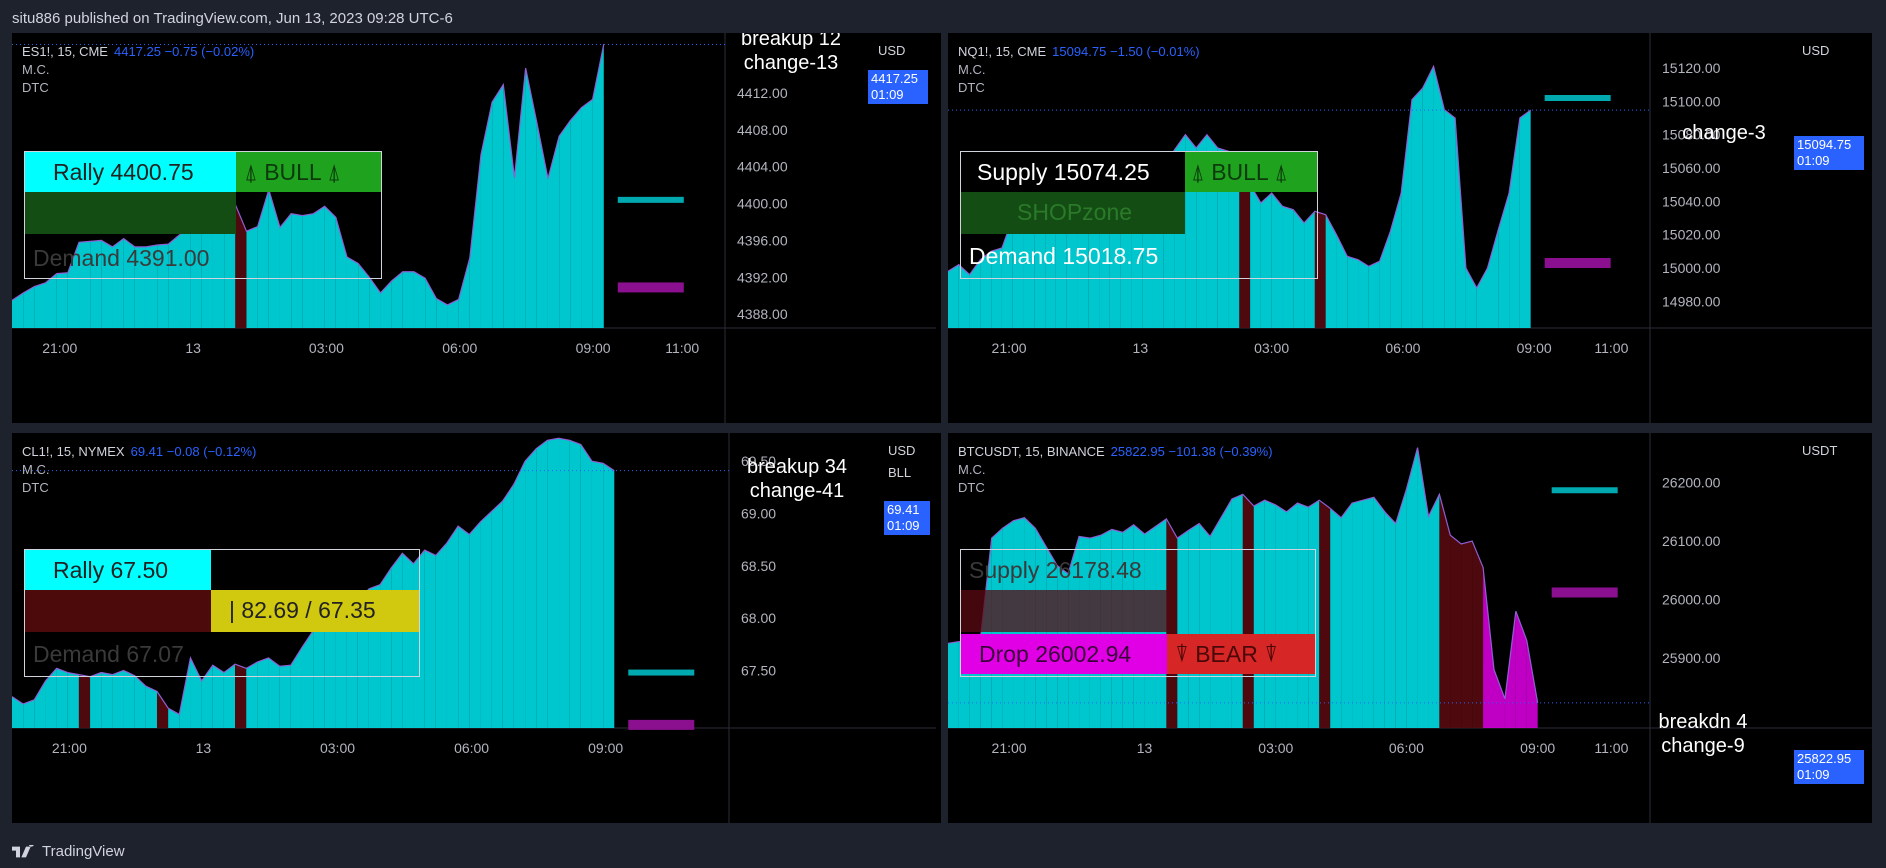  Describe the element at coordinates (1611, 348) in the screenshot. I see `x-tick-label: 11:00` at that location.